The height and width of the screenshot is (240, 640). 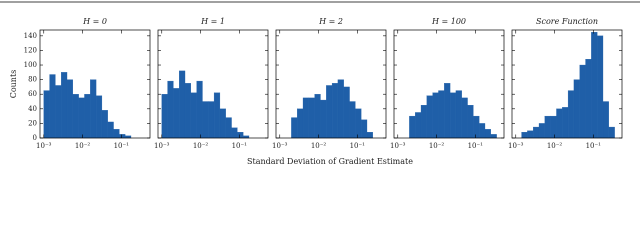 I want to click on y-tick-label: 120, so click(x=30, y=50).